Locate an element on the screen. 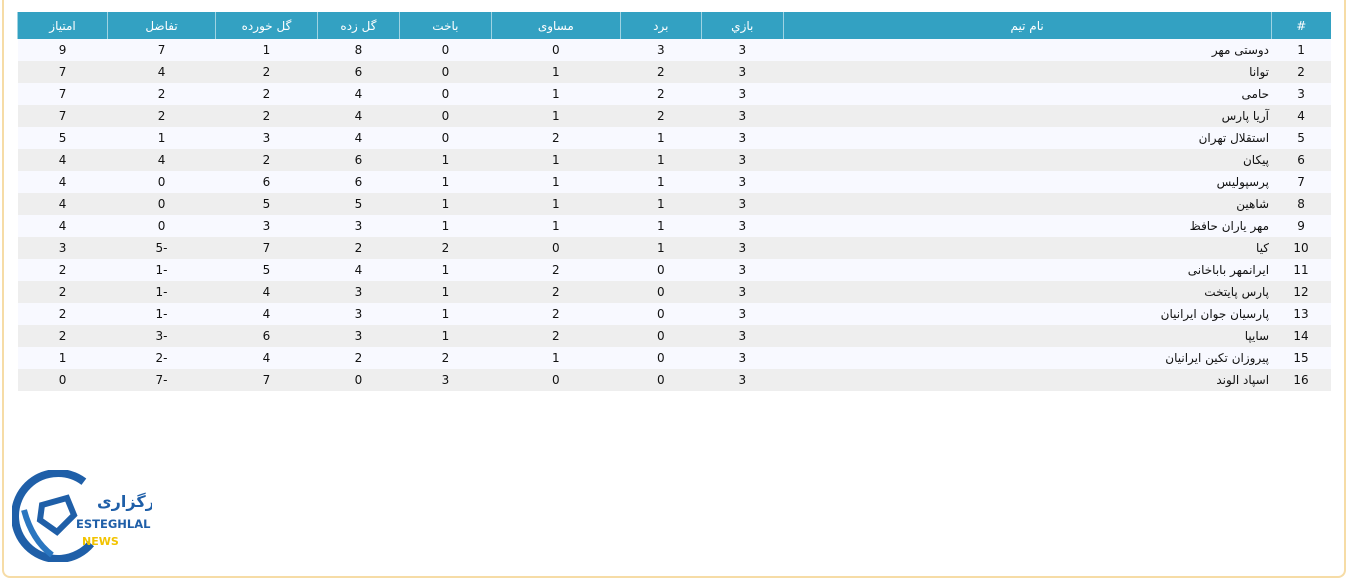  goals-against-cell: 3 is located at coordinates (266, 138).